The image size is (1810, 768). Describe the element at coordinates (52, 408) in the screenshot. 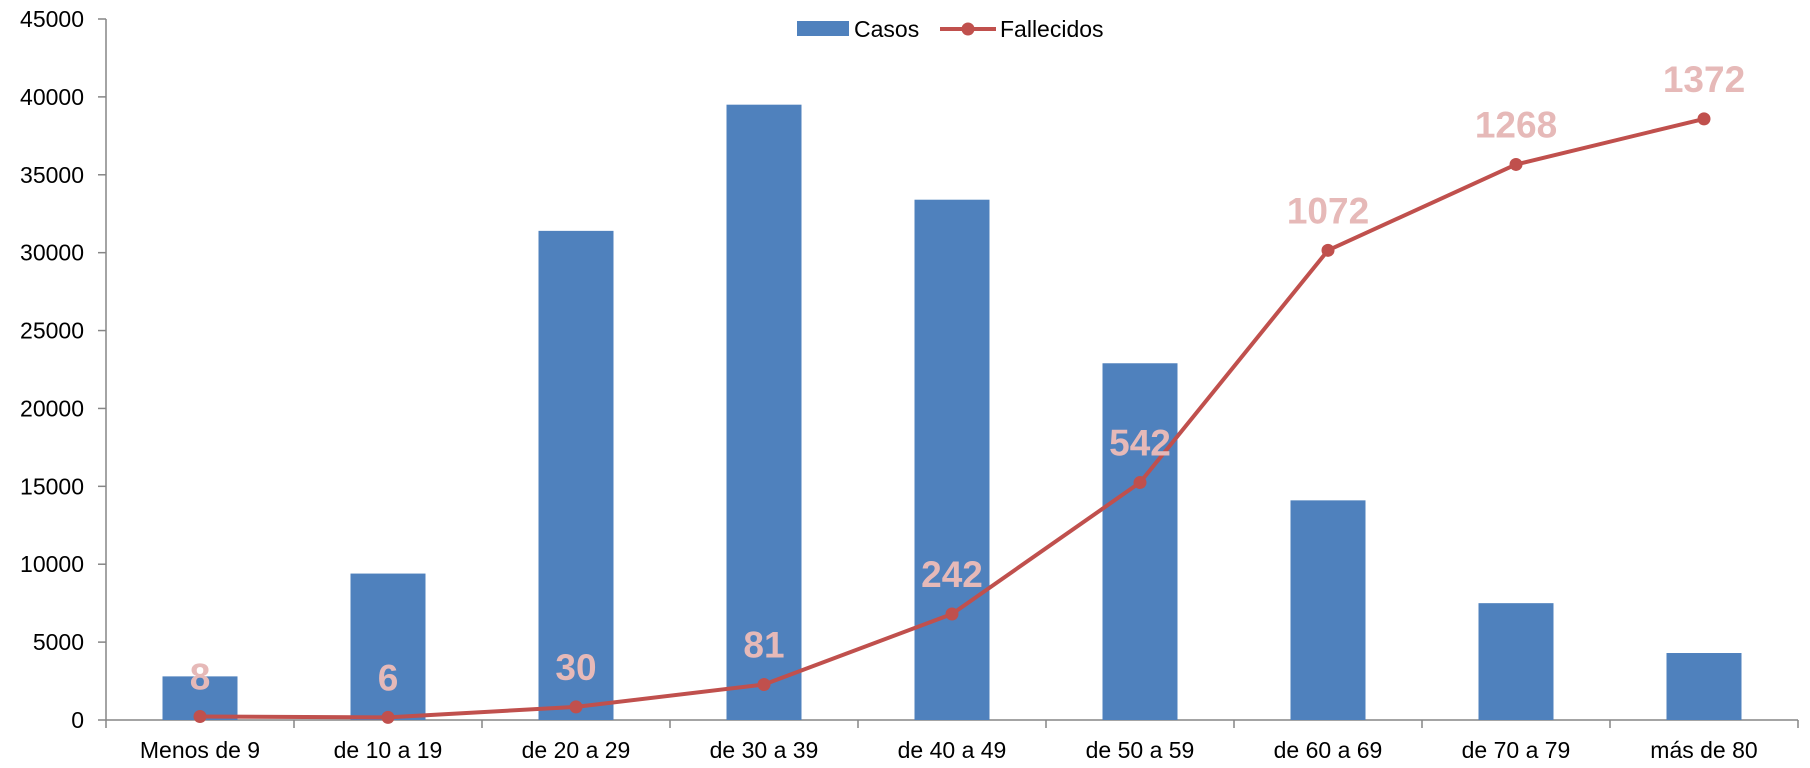

I see `y-tick-label: 20000` at that location.